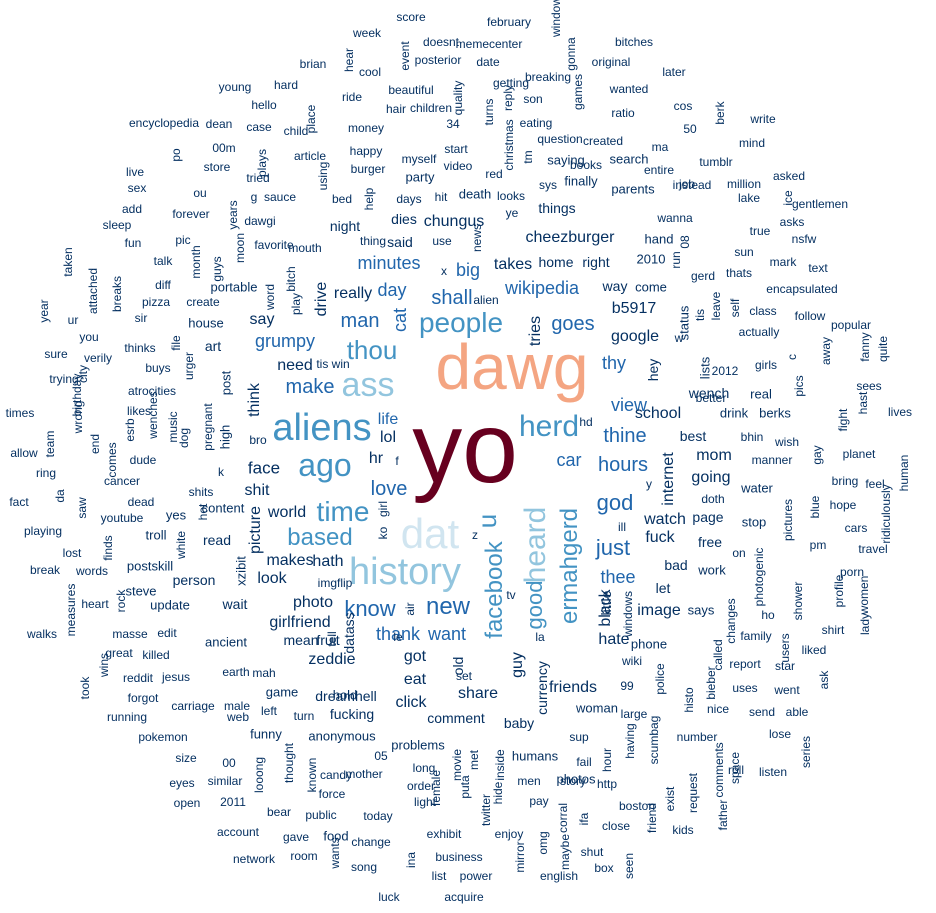 This screenshot has height=913, width=936. Describe the element at coordinates (798, 601) in the screenshot. I see `word-shower: shower` at that location.